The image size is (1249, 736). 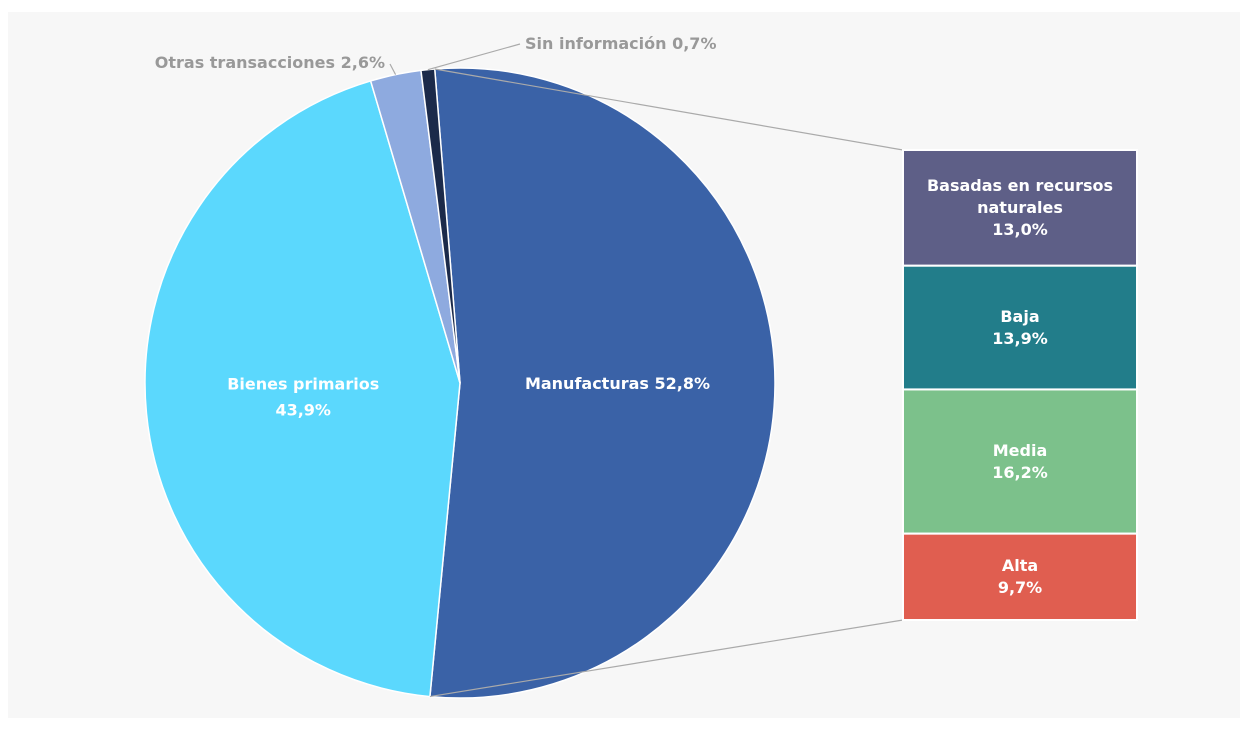 I want to click on slice-label: Manufacturas 52,8%, so click(x=617, y=383).